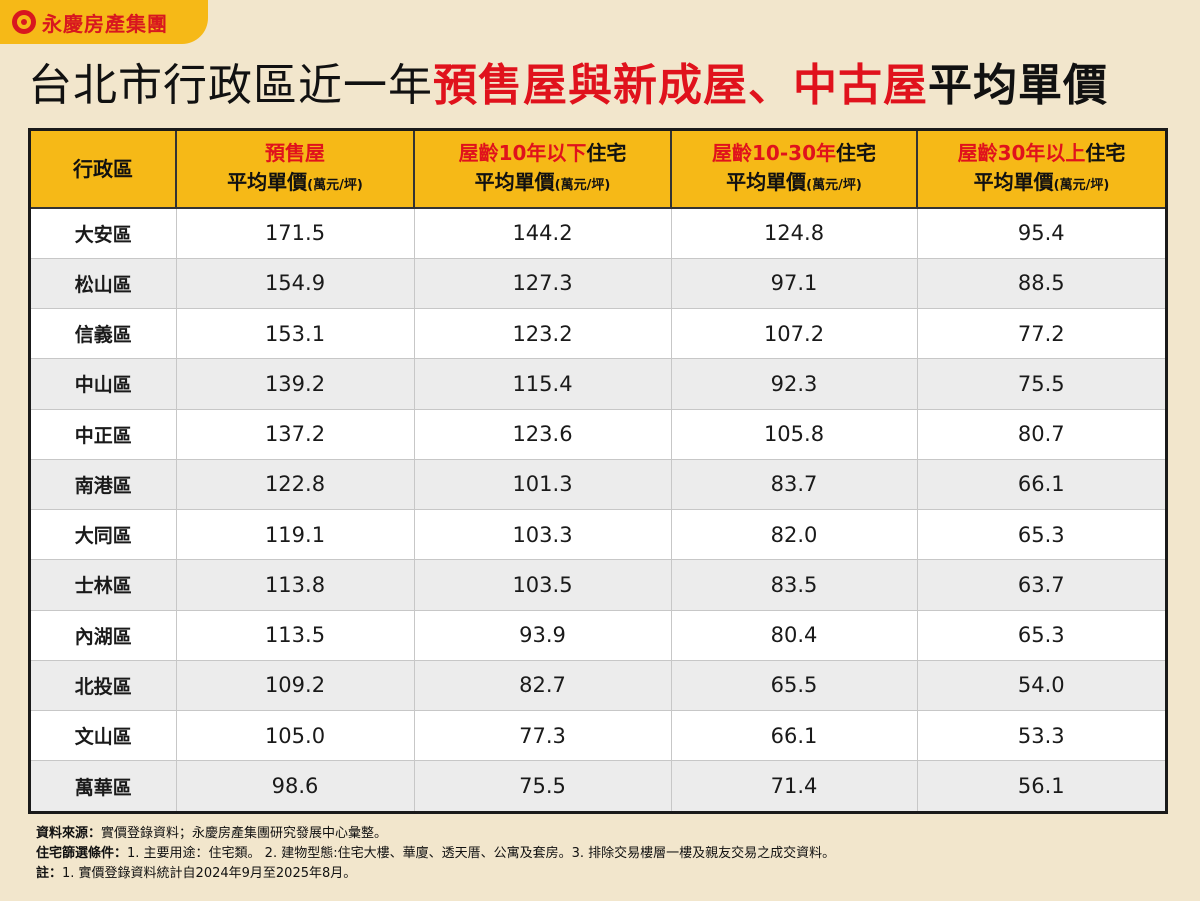 The image size is (1200, 901). I want to click on header-col-1-metric: 平均單價, so click(267, 181).